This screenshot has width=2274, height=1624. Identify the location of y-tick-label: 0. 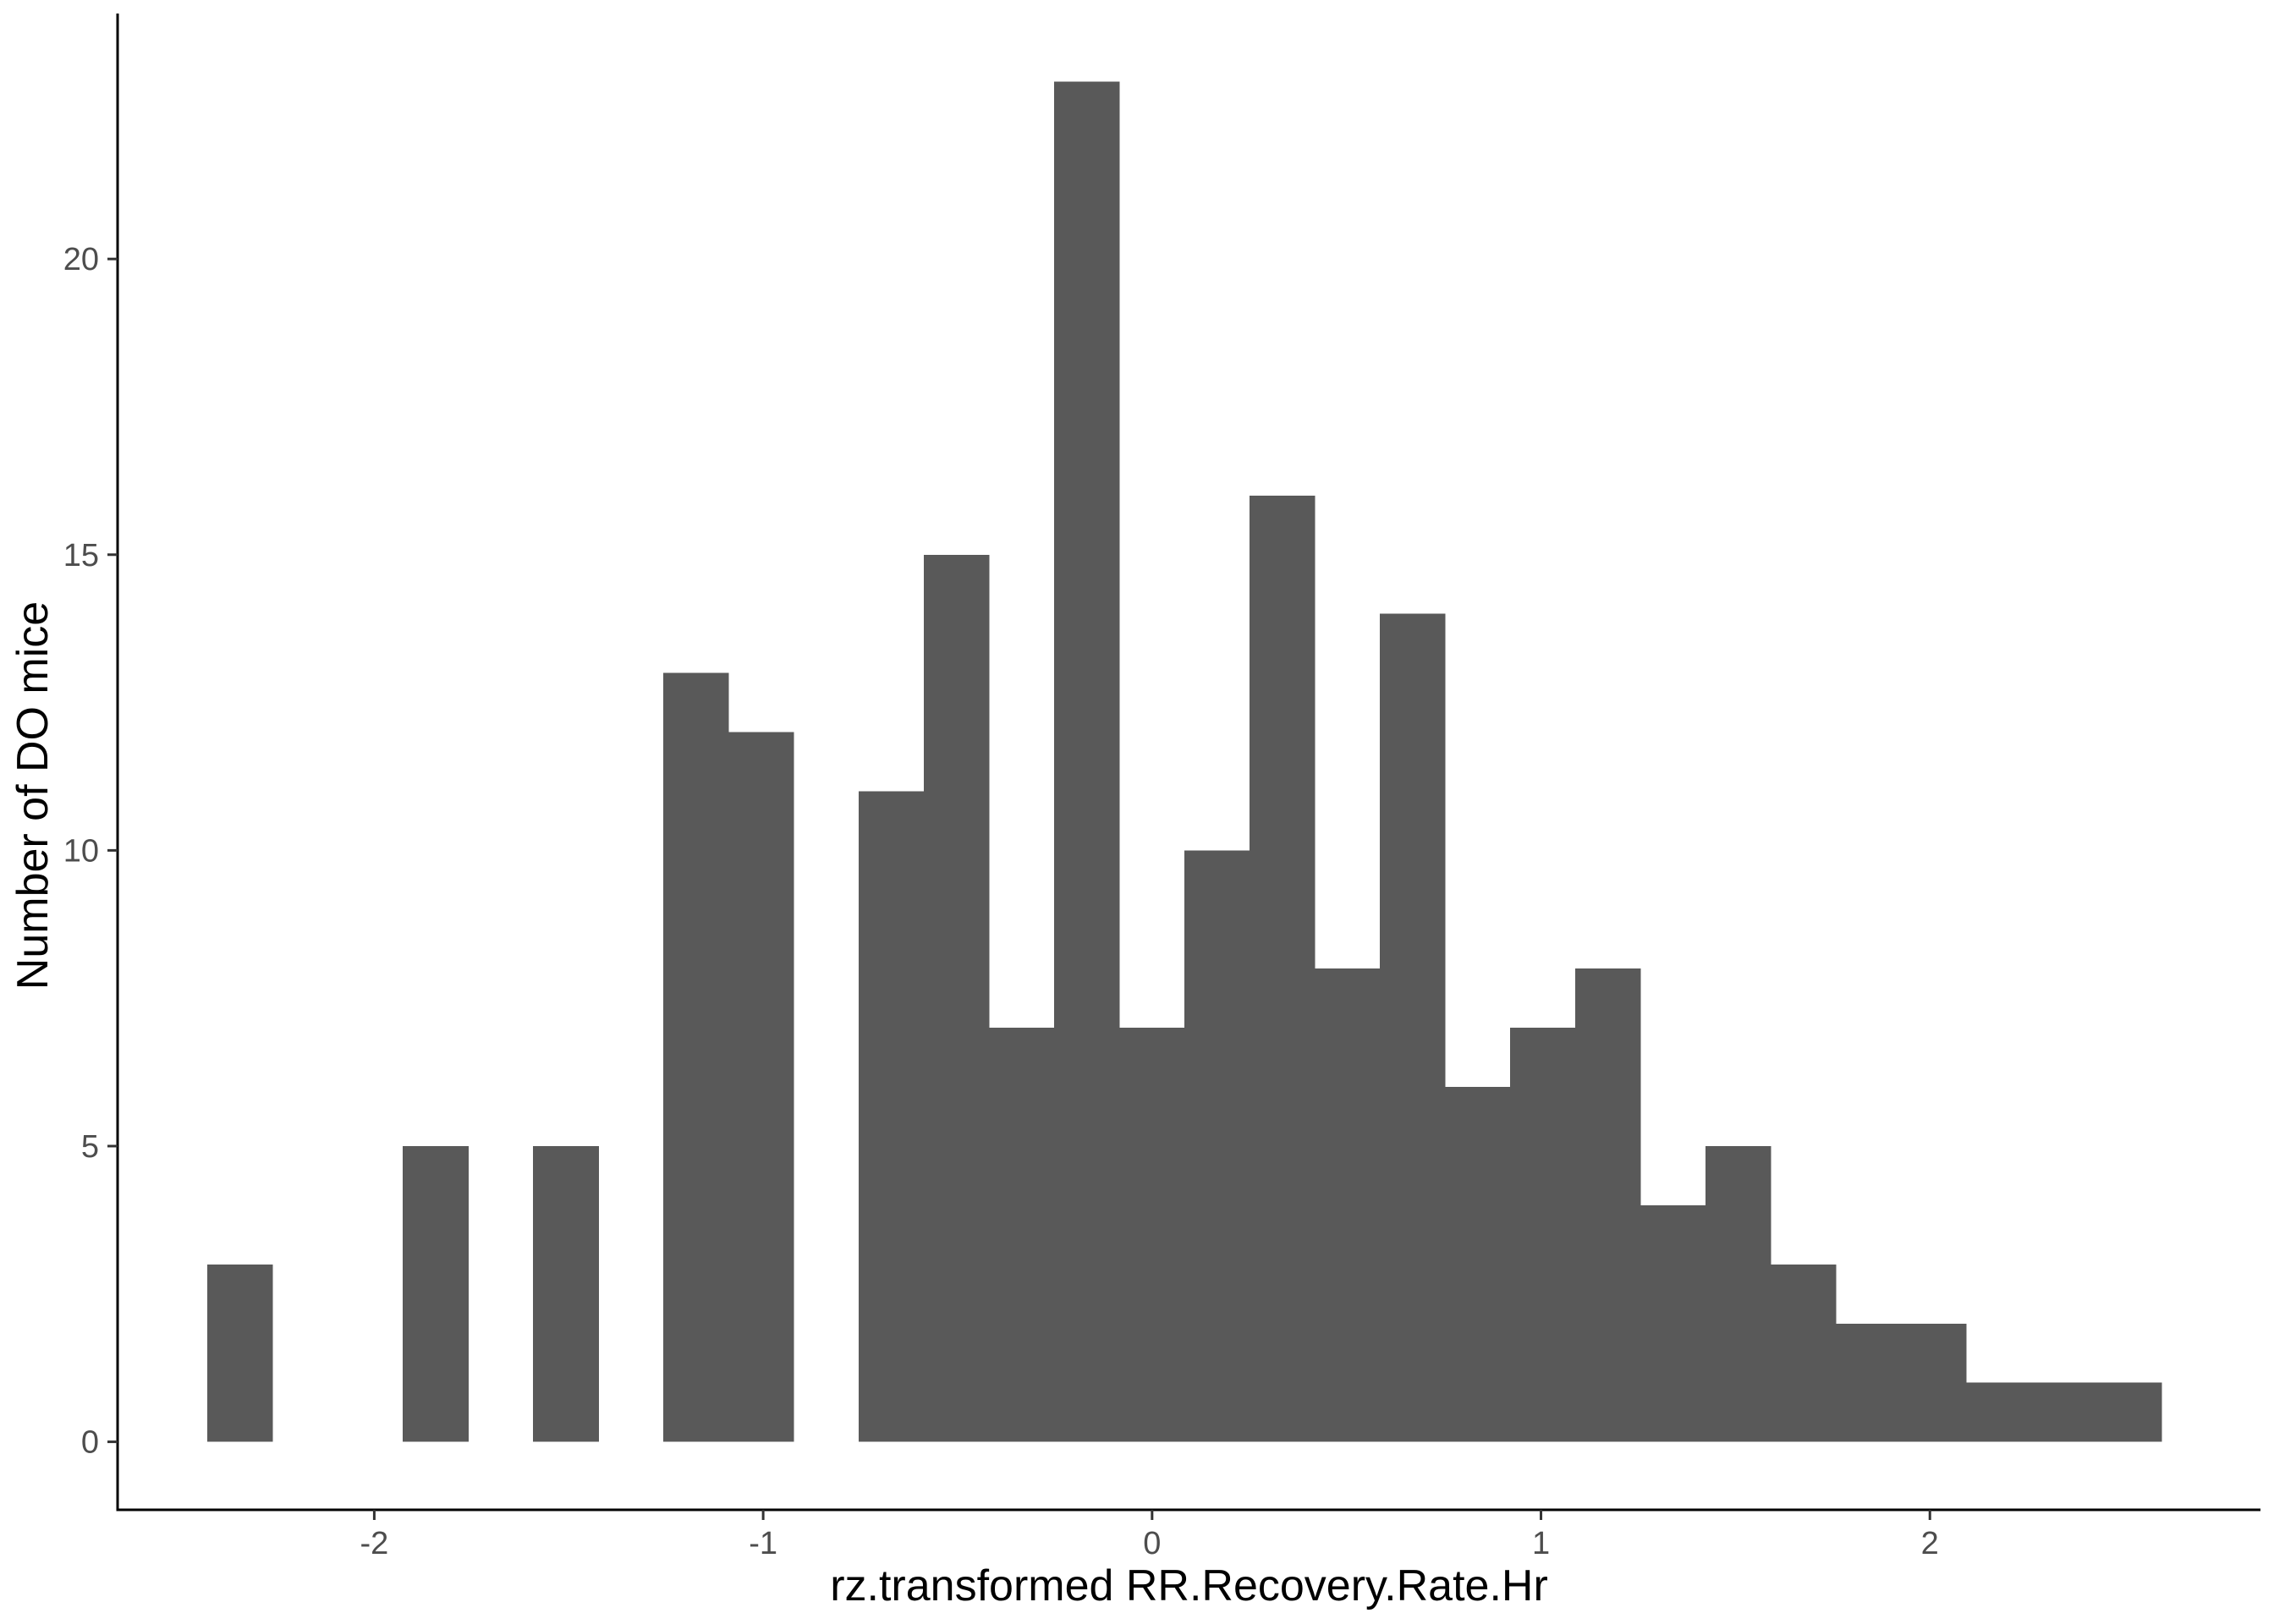
(90, 1443).